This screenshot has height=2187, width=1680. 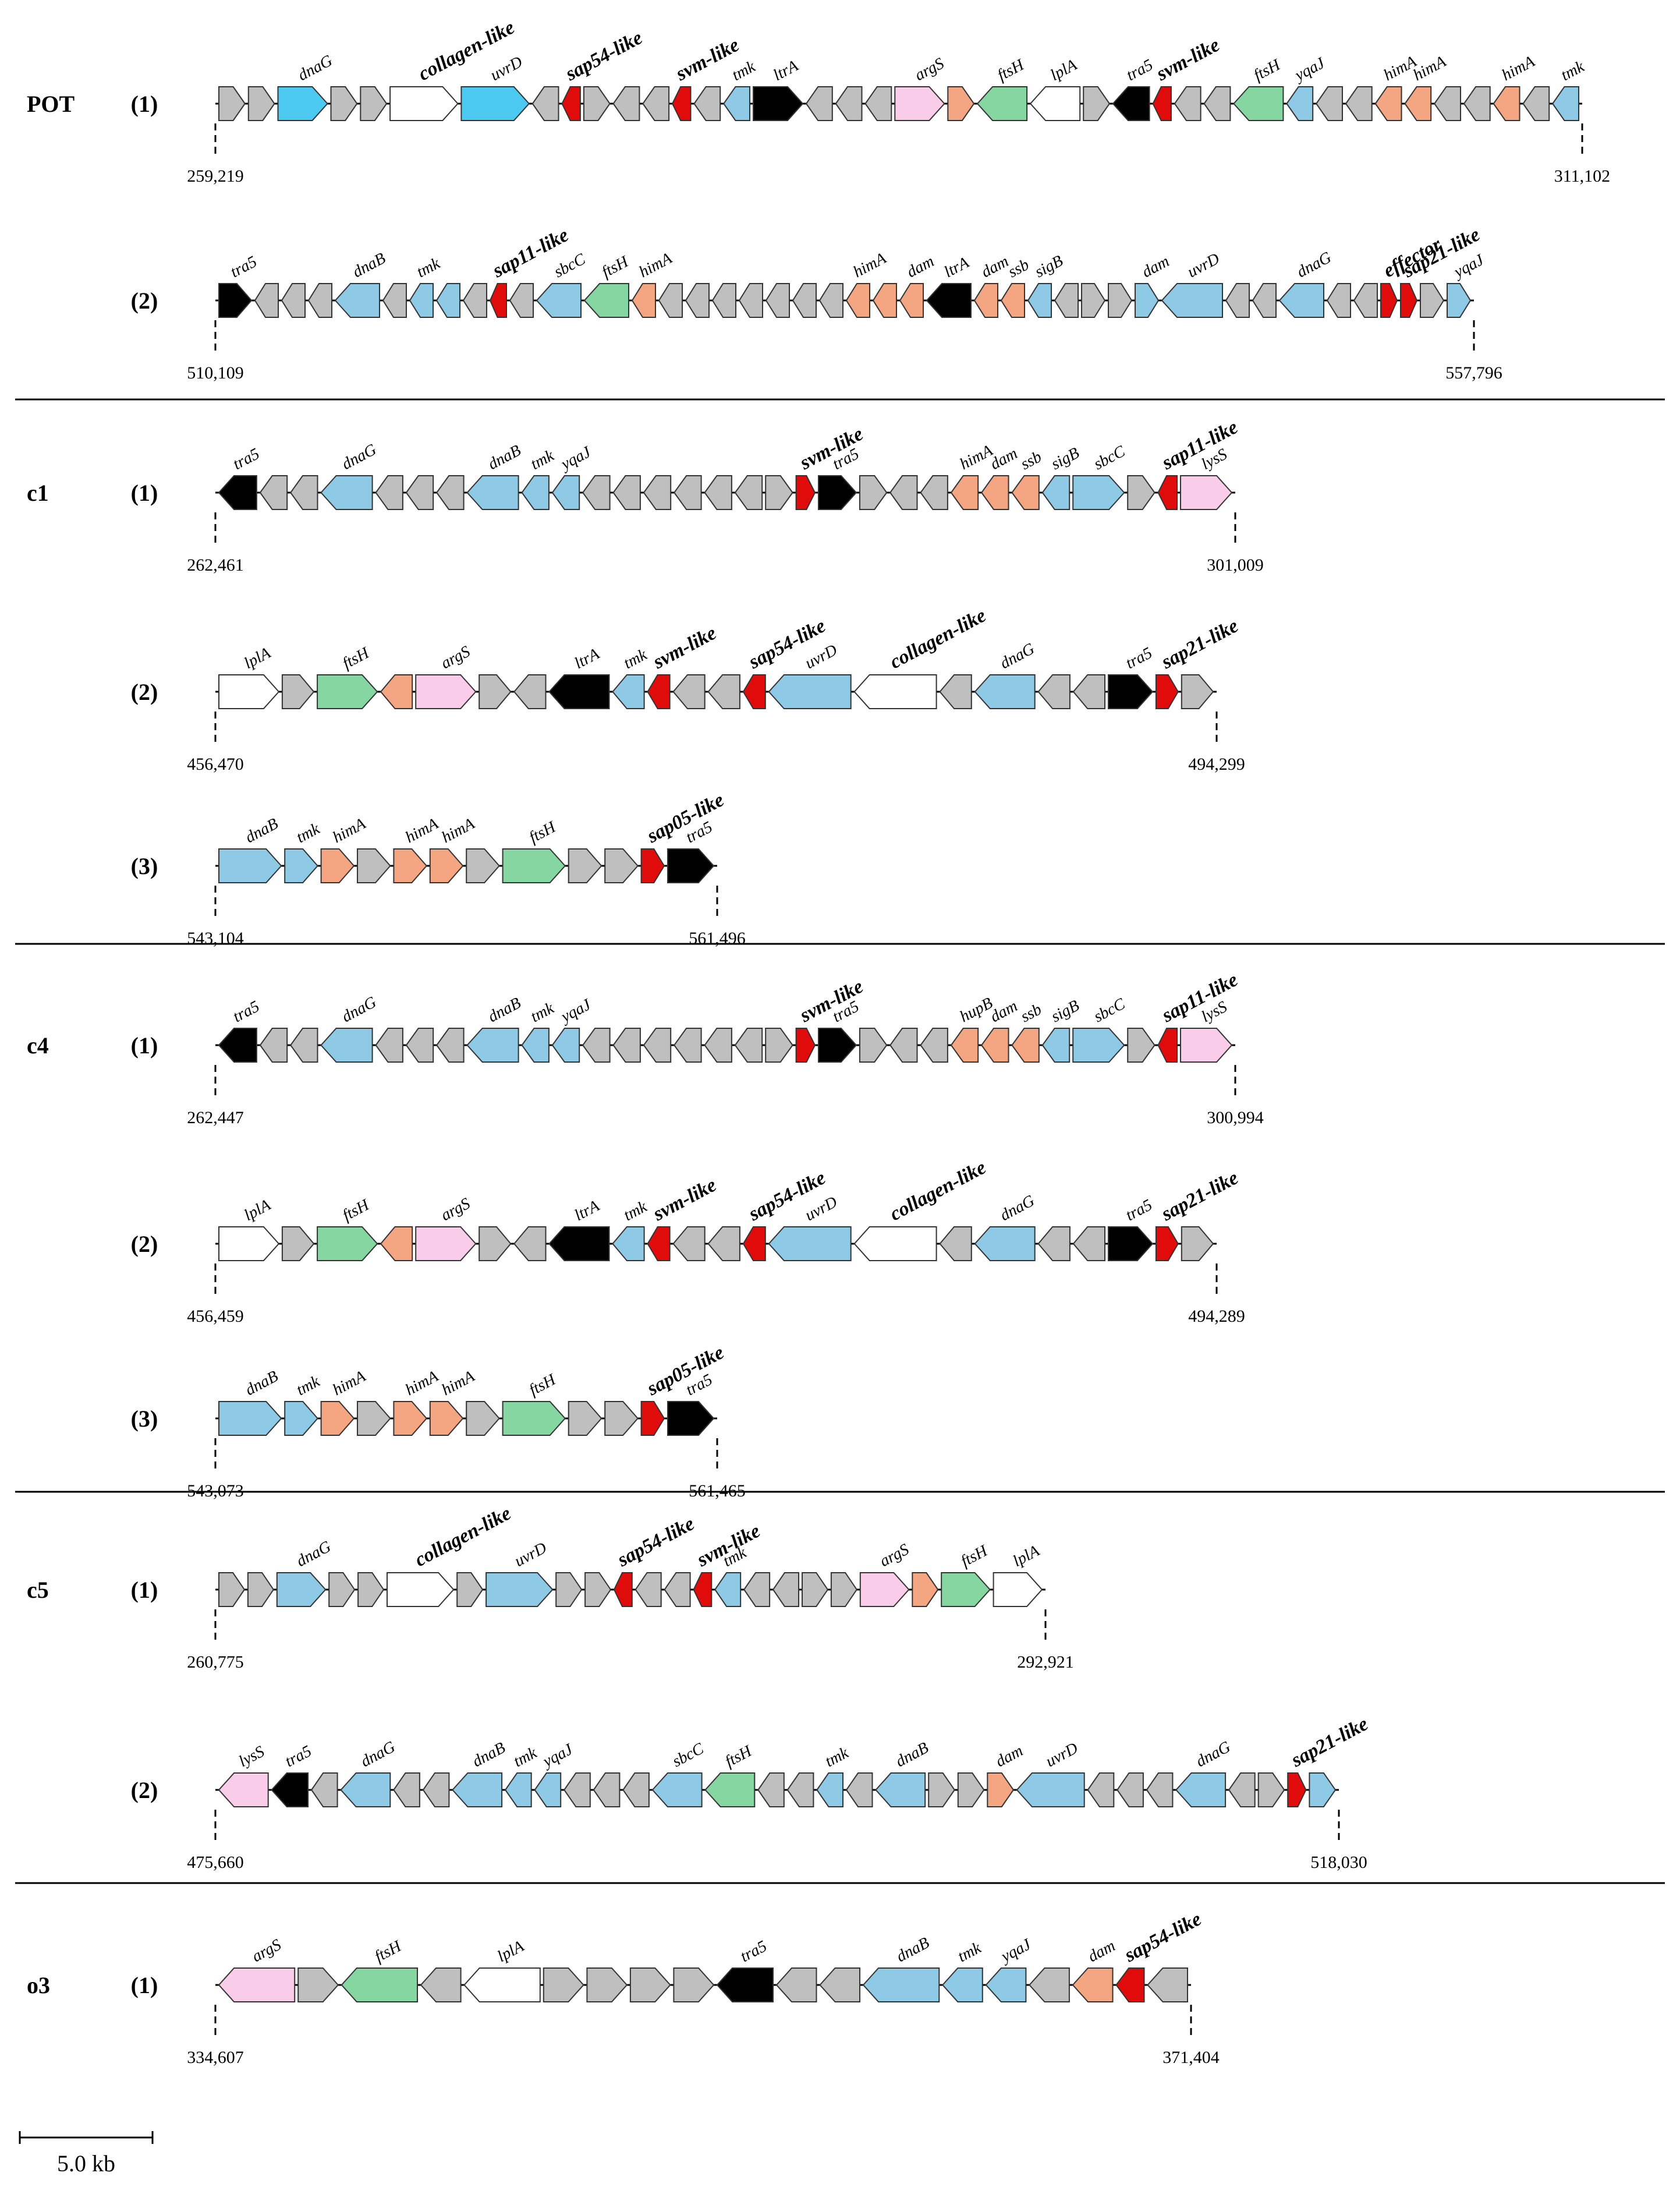 What do you see at coordinates (1582, 176) in the screenshot?
I see `region-end-coordinate: 311,102` at bounding box center [1582, 176].